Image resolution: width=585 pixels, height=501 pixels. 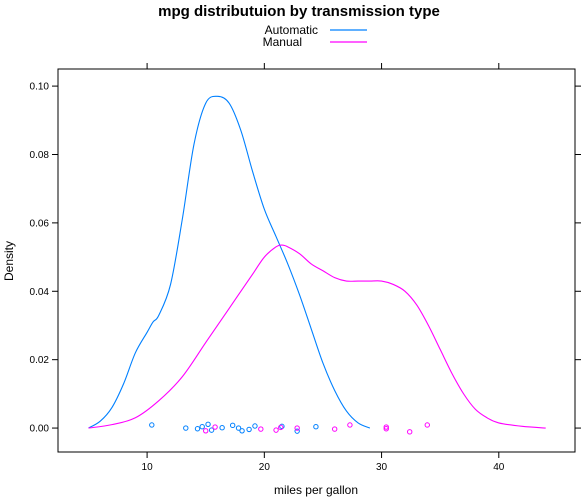 I want to click on y-tick-label: 0.10, so click(x=40, y=87).